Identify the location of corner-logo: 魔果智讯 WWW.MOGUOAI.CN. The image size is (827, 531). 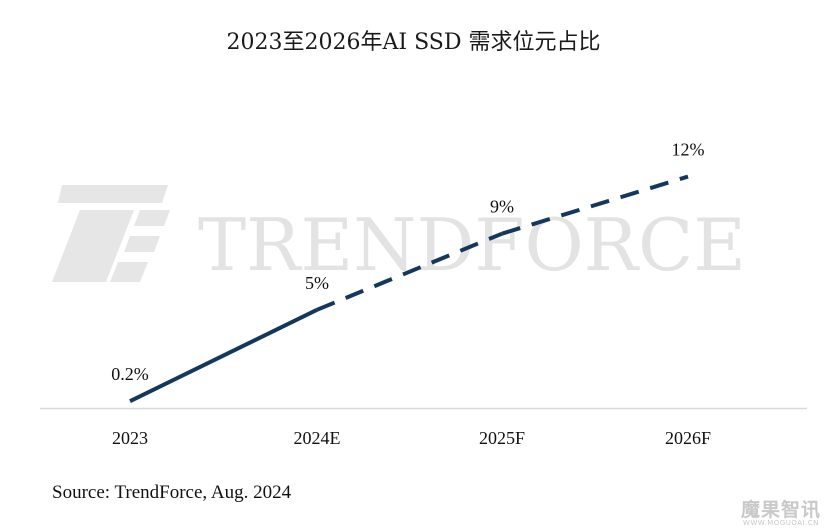
(781, 514).